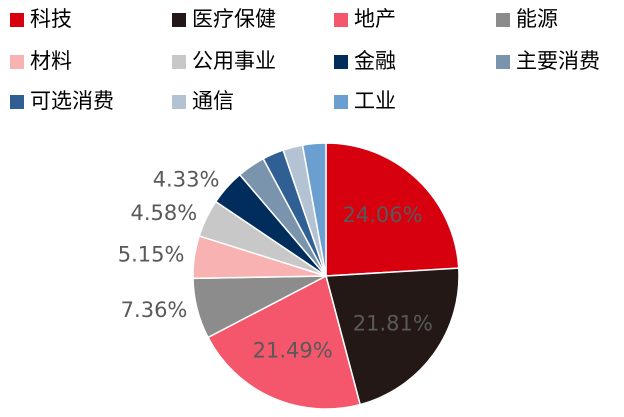 The image size is (624, 417). Describe the element at coordinates (537, 19) in the screenshot. I see `legend-label: 能源` at that location.